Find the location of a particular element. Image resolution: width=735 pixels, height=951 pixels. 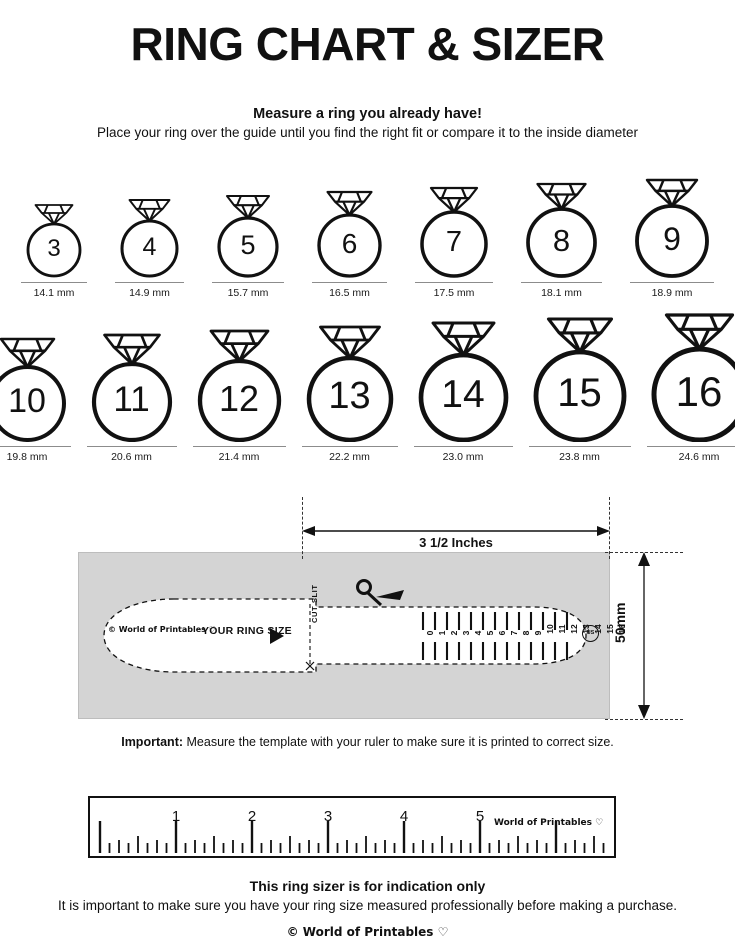

ring-size-cell: 4 14.9 mm is located at coordinates (149, 248).